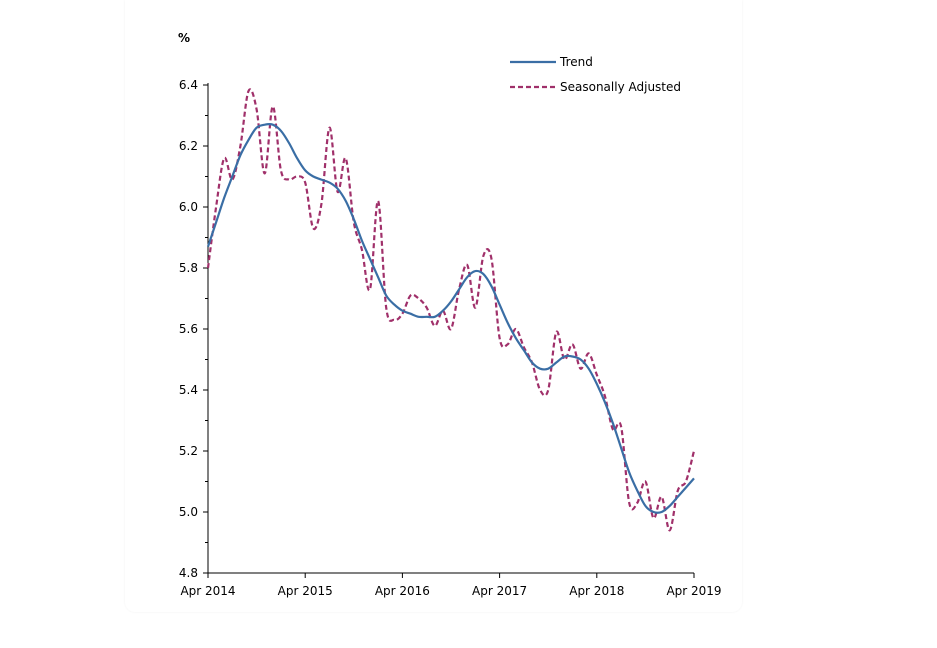 The image size is (937, 648). Describe the element at coordinates (188, 146) in the screenshot. I see `y-tick-label: 6.2` at that location.